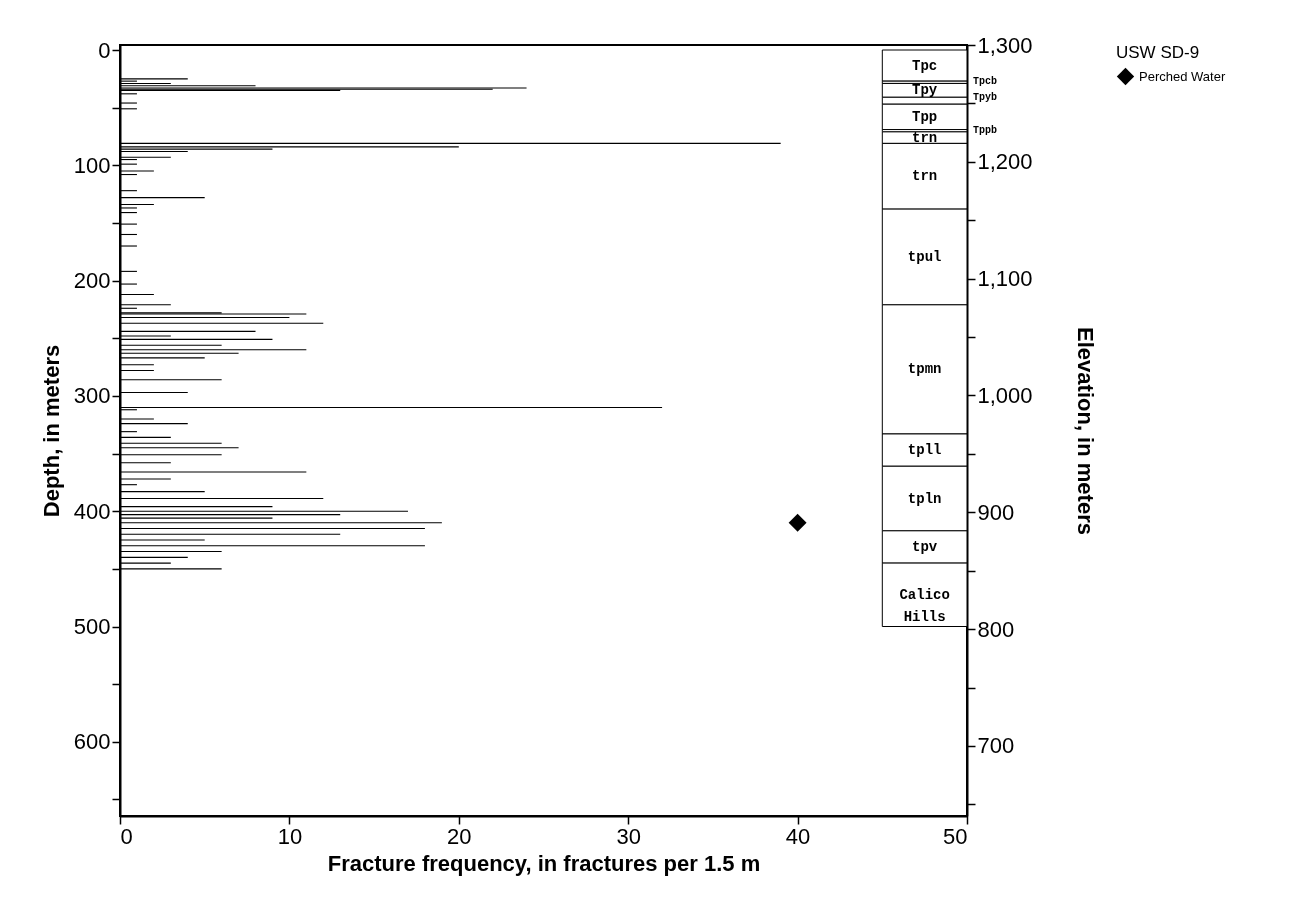 Image resolution: width=1305 pixels, height=914 pixels. What do you see at coordinates (996, 512) in the screenshot?
I see `y2-tick-label: 900` at bounding box center [996, 512].